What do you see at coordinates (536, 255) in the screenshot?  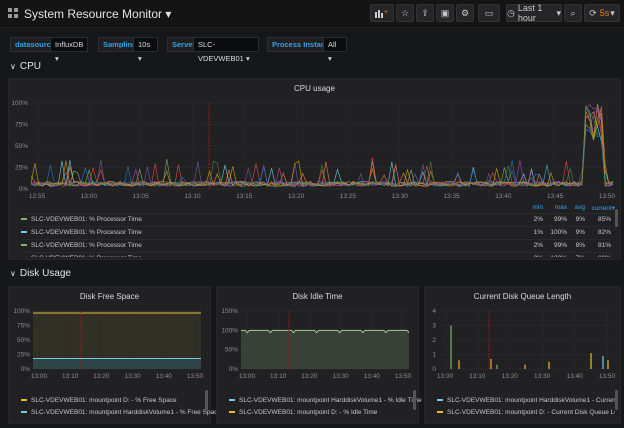 I see `legend-min: 0%` at bounding box center [536, 255].